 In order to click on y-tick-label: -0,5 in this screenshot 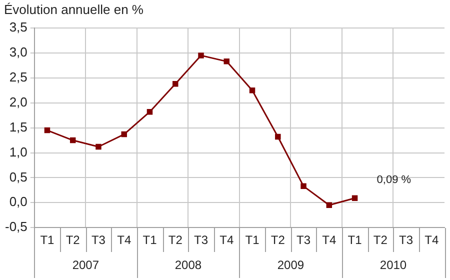, I will do `click(16, 226)`.